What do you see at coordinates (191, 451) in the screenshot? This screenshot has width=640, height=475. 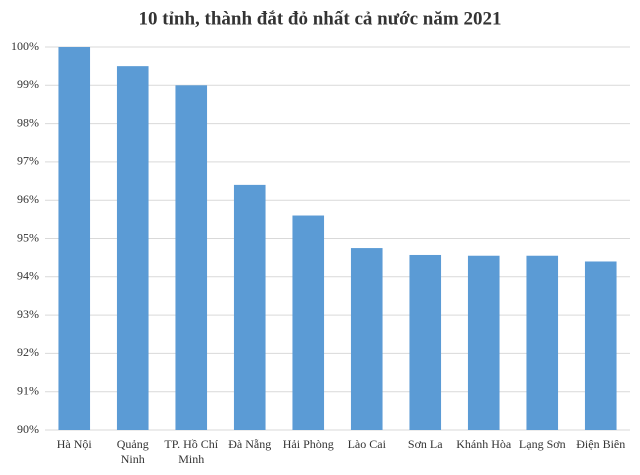 I see `x-tick-label: TP. Hồ Chí Minh` at bounding box center [191, 451].